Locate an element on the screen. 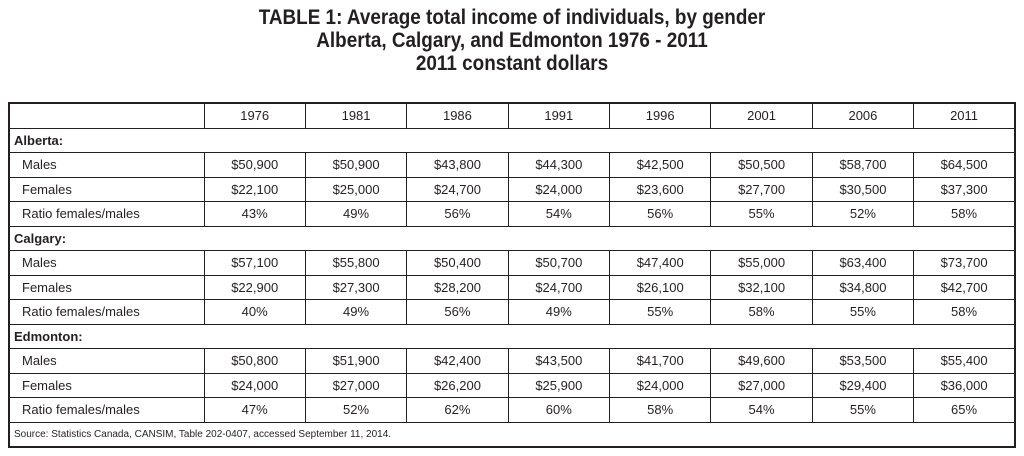 This screenshot has width=1024, height=456. value-cell: $55,400 is located at coordinates (964, 361).